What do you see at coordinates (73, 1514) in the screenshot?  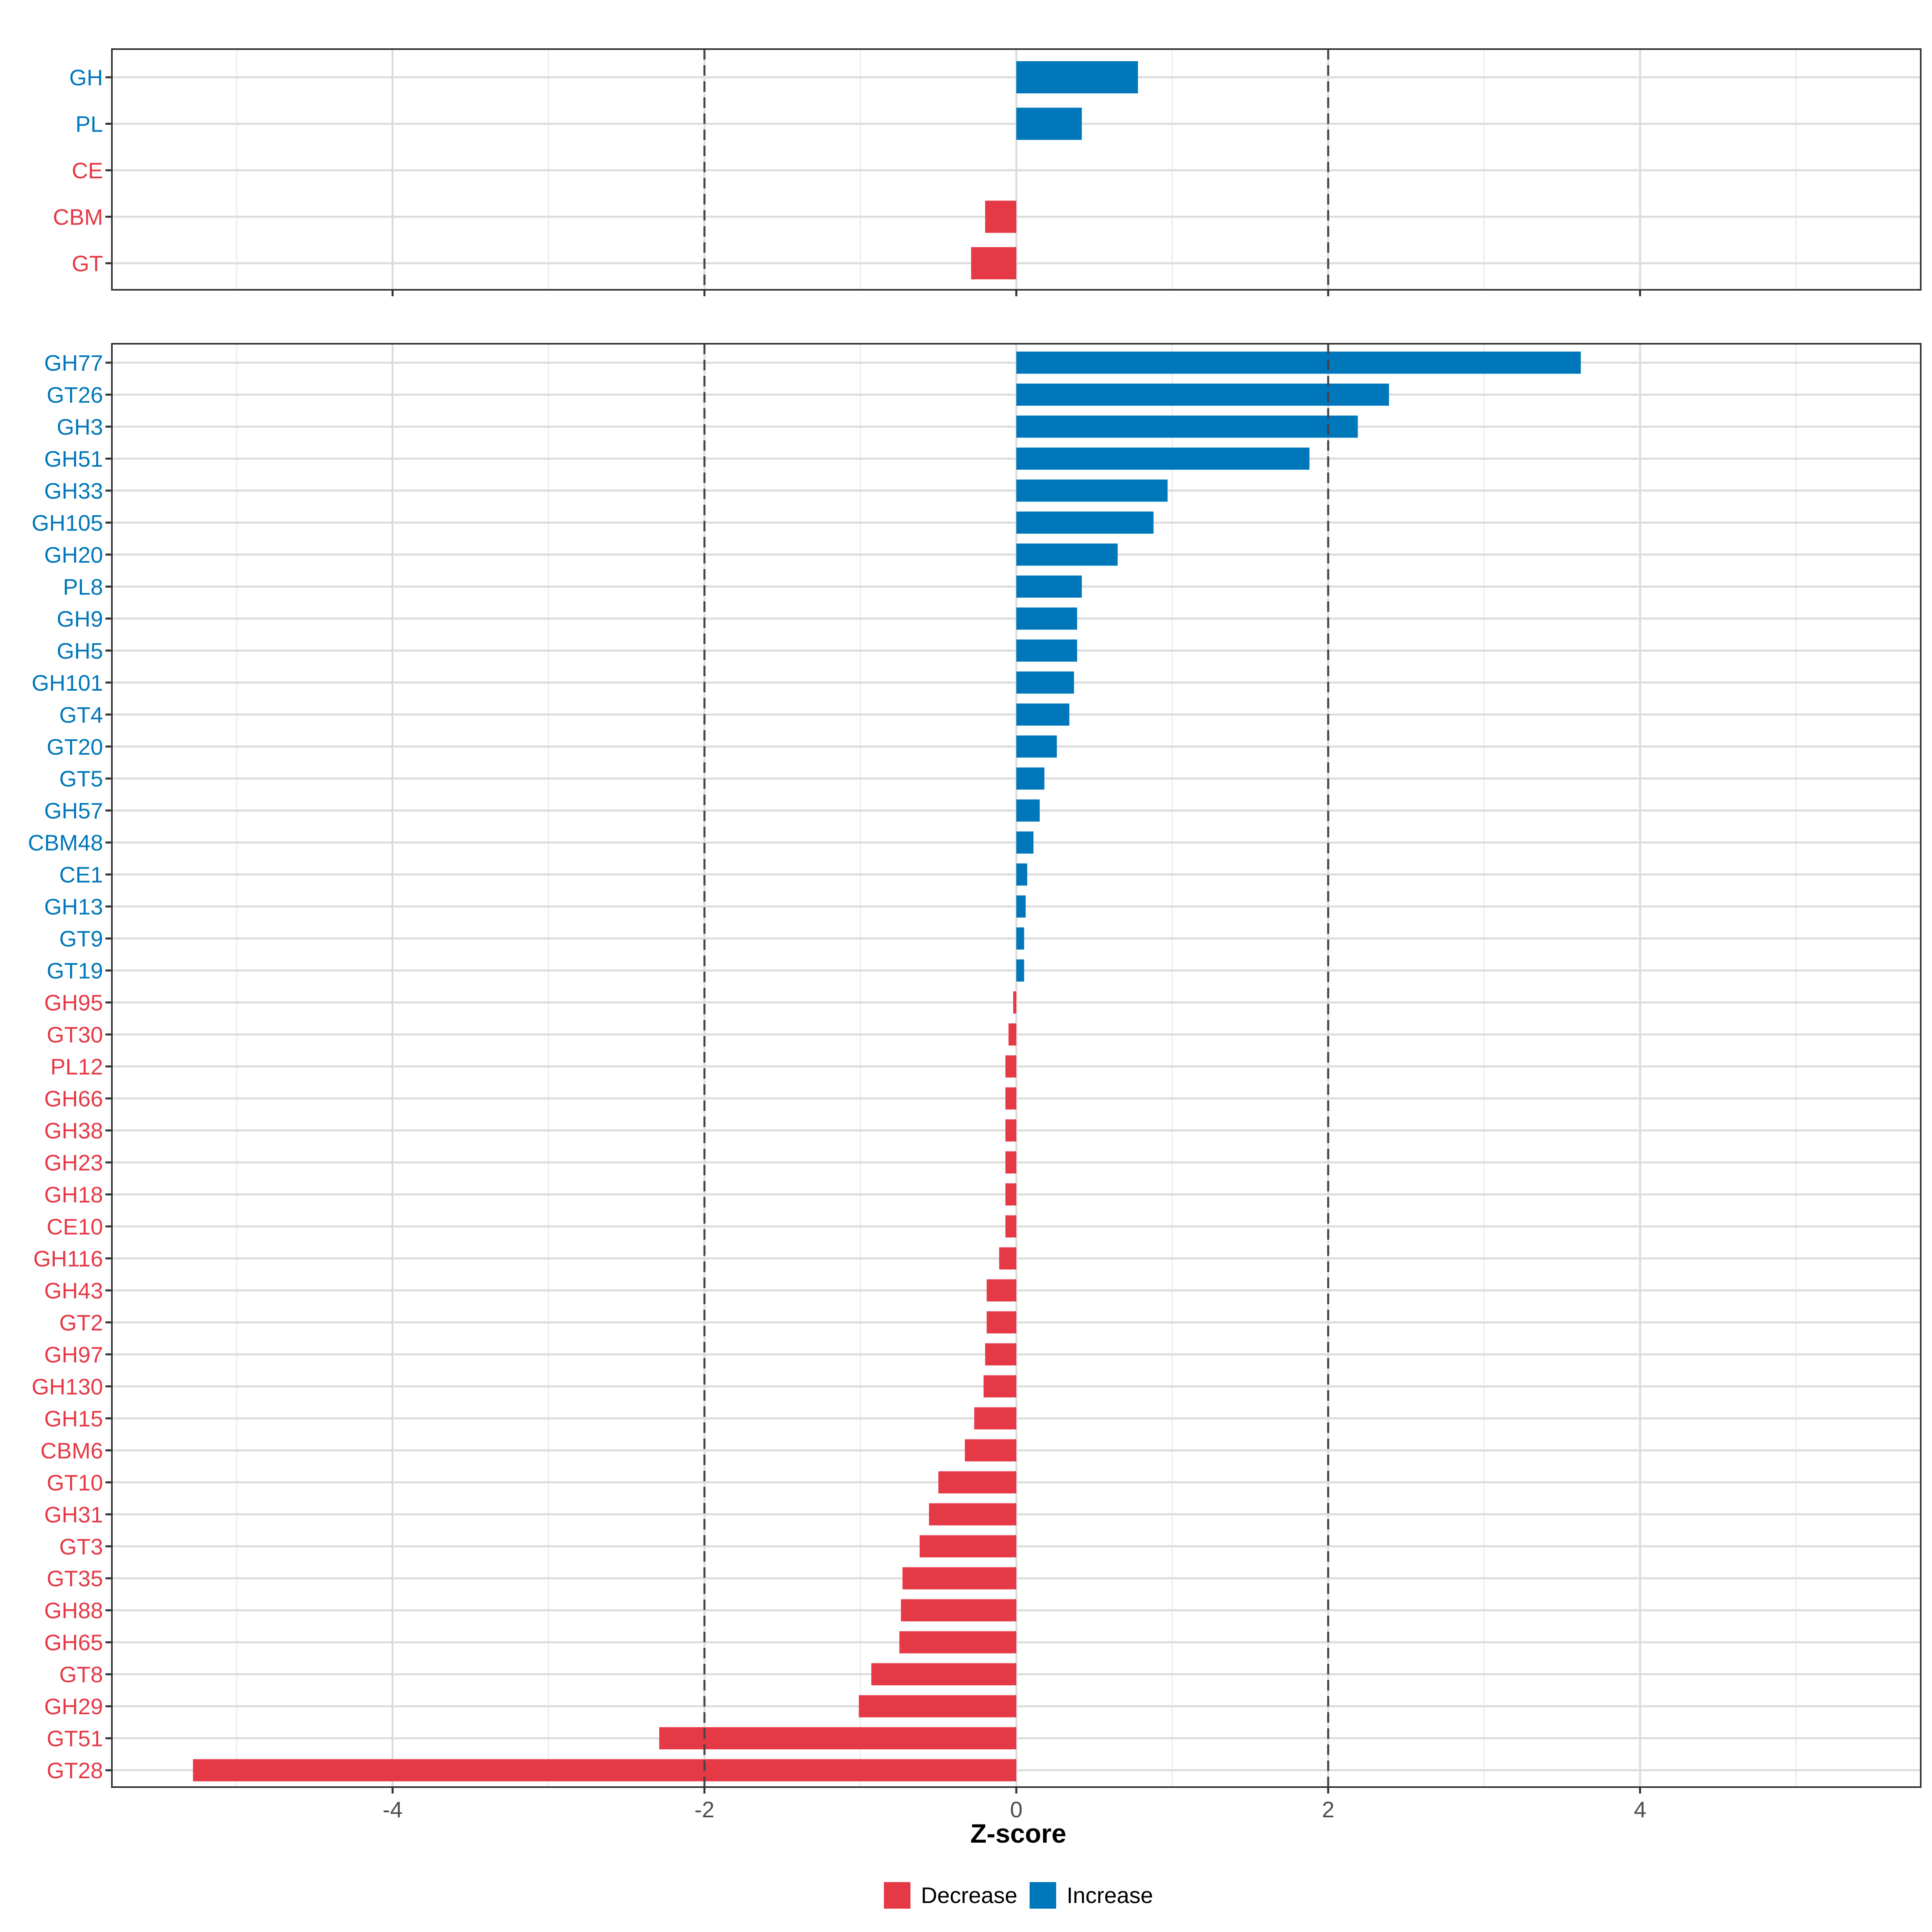 I see `y-tick-label: GH31` at bounding box center [73, 1514].